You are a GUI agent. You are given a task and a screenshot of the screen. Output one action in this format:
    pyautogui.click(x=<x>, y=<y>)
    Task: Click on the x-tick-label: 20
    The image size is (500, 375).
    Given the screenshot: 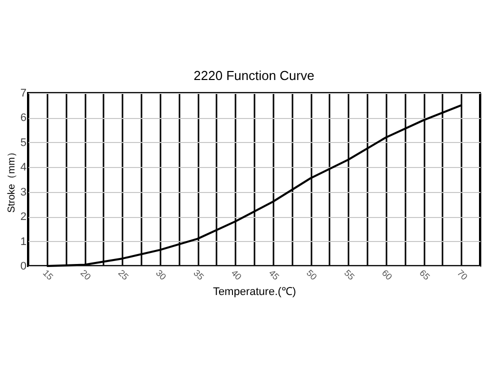 What is the action you would take?
    pyautogui.click(x=85, y=275)
    